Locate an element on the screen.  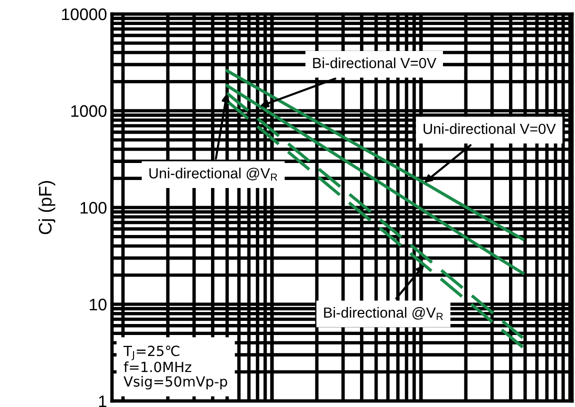
annotation: T$_{J}$=25℃ f=1.0MHz Vsig=50mVp-p is located at coordinates (175, 368).